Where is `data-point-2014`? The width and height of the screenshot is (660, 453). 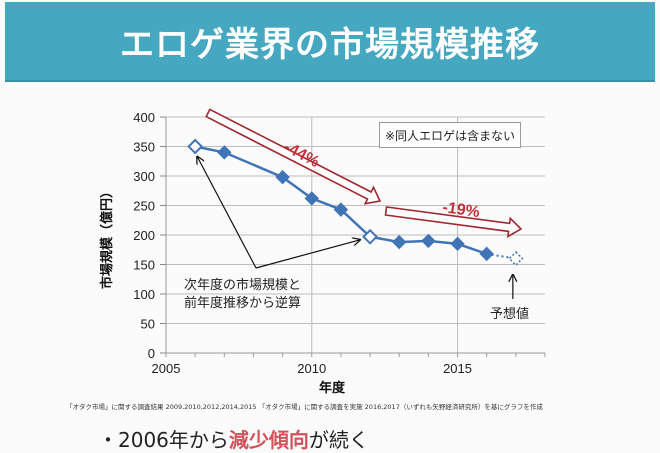 data-point-2014 is located at coordinates (428, 241).